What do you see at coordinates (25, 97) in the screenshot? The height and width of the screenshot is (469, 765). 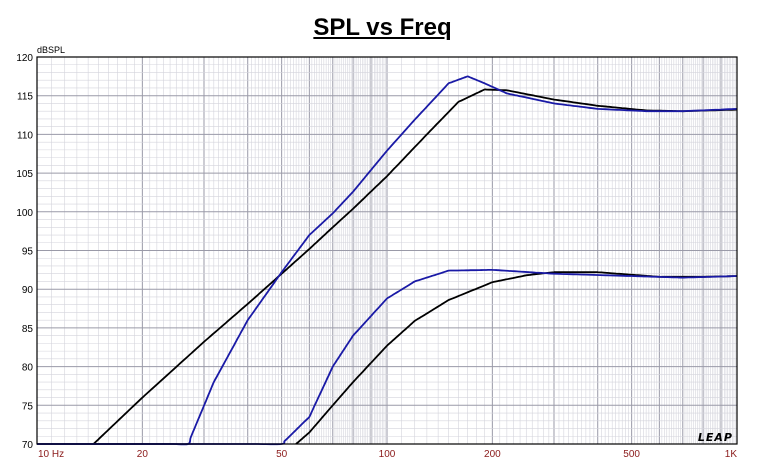 I see `y-tick-label: 115` at bounding box center [25, 97].